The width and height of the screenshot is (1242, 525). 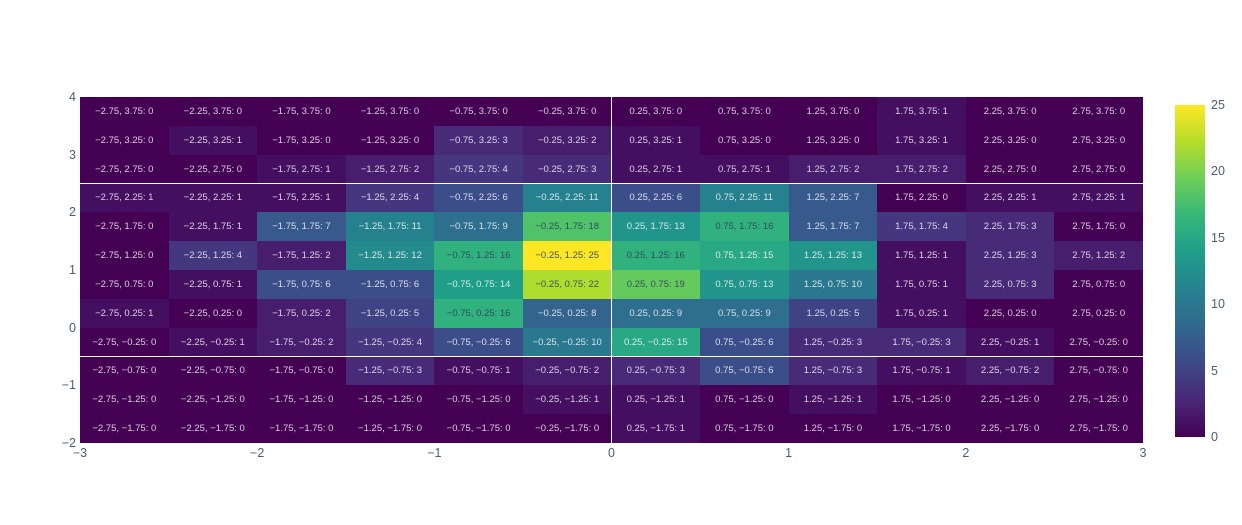 What do you see at coordinates (390, 198) in the screenshot?
I see `heatmap-cell: −1.25, 2.25: 4` at bounding box center [390, 198].